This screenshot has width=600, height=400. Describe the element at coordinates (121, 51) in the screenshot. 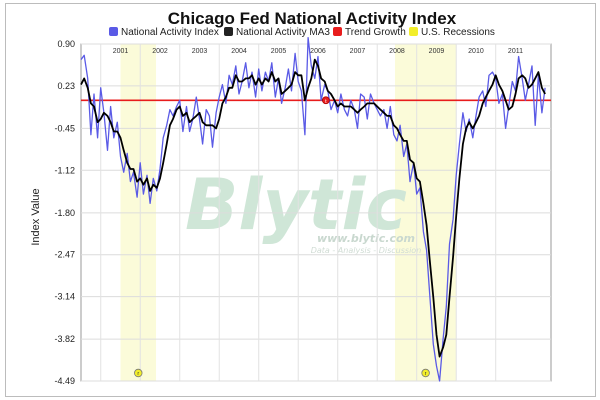

I see `x-tick-label: 2001` at that location.